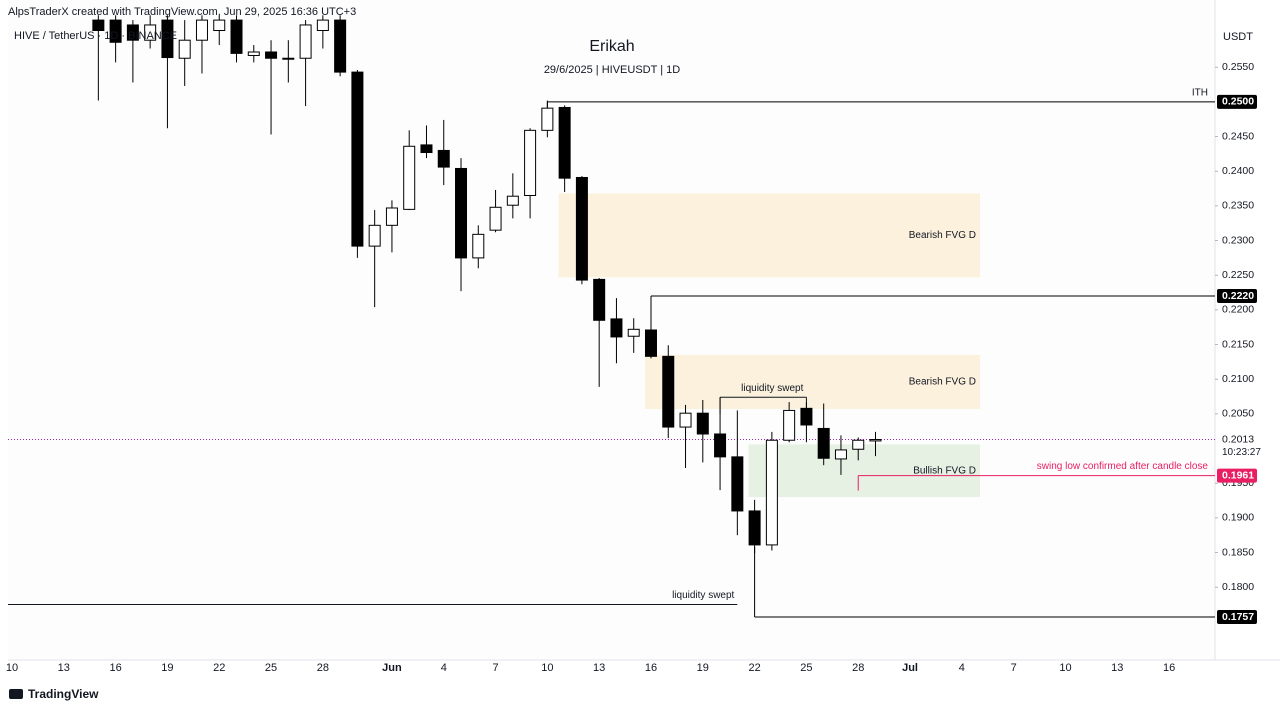 The width and height of the screenshot is (1280, 711). Describe the element at coordinates (612, 70) in the screenshot. I see `chart-subtitle: 29/6/2025 | HIVEUSDT | 1D` at that location.